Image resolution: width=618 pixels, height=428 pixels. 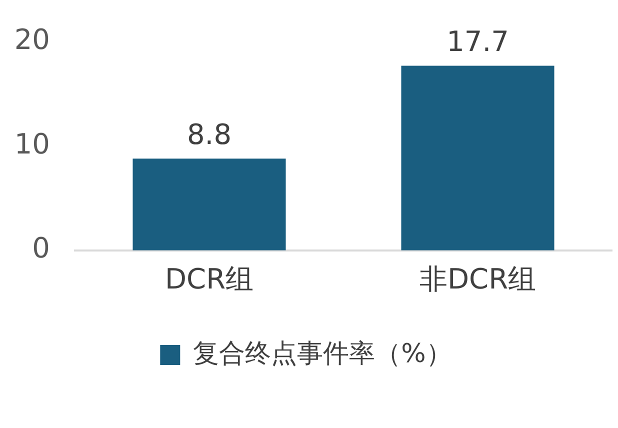 I want to click on y-tick-label: 0, so click(x=41, y=248).